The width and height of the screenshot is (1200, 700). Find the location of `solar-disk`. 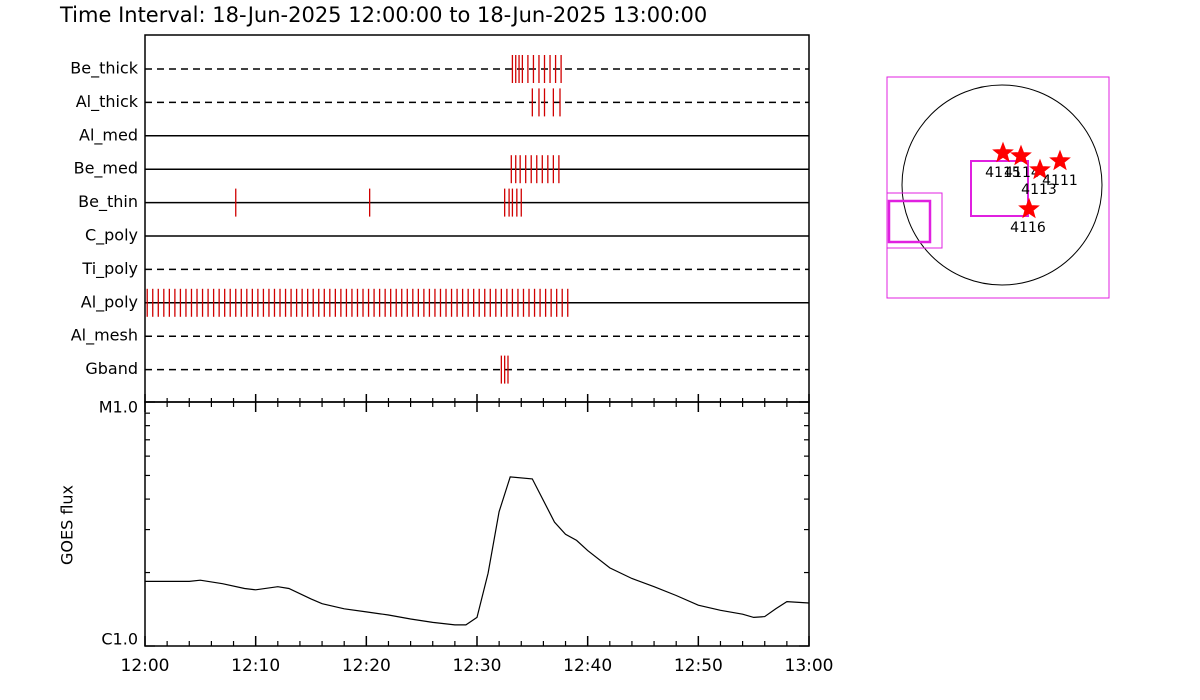

solar-disk is located at coordinates (1002, 185).